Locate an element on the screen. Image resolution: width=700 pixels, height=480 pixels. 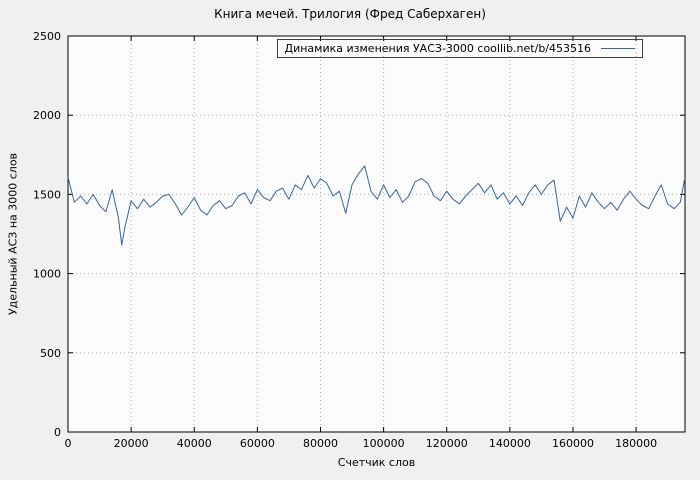
x-tick-label: 40000 is located at coordinates (194, 443).